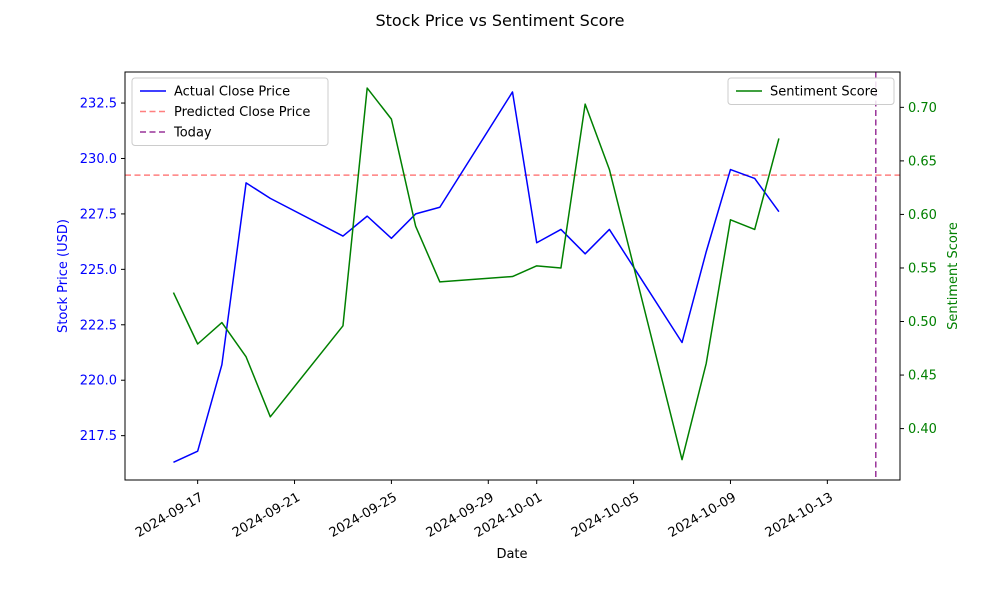 The image size is (1000, 600). What do you see at coordinates (702, 515) in the screenshot?
I see `x-tick-label: 2024-10-09` at bounding box center [702, 515].